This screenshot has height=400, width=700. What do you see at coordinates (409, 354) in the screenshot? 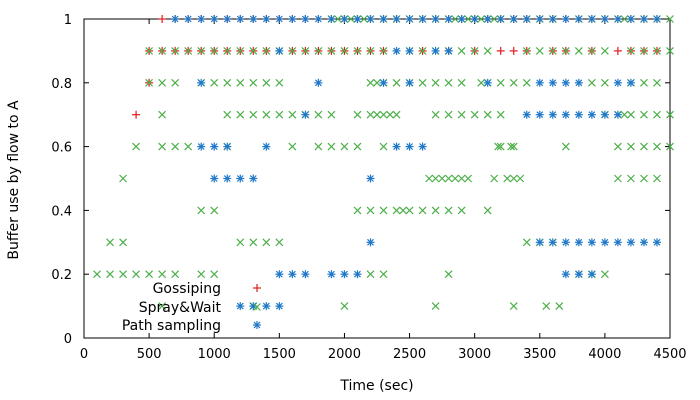
I see `x-tick-label: 2500` at bounding box center [409, 354].